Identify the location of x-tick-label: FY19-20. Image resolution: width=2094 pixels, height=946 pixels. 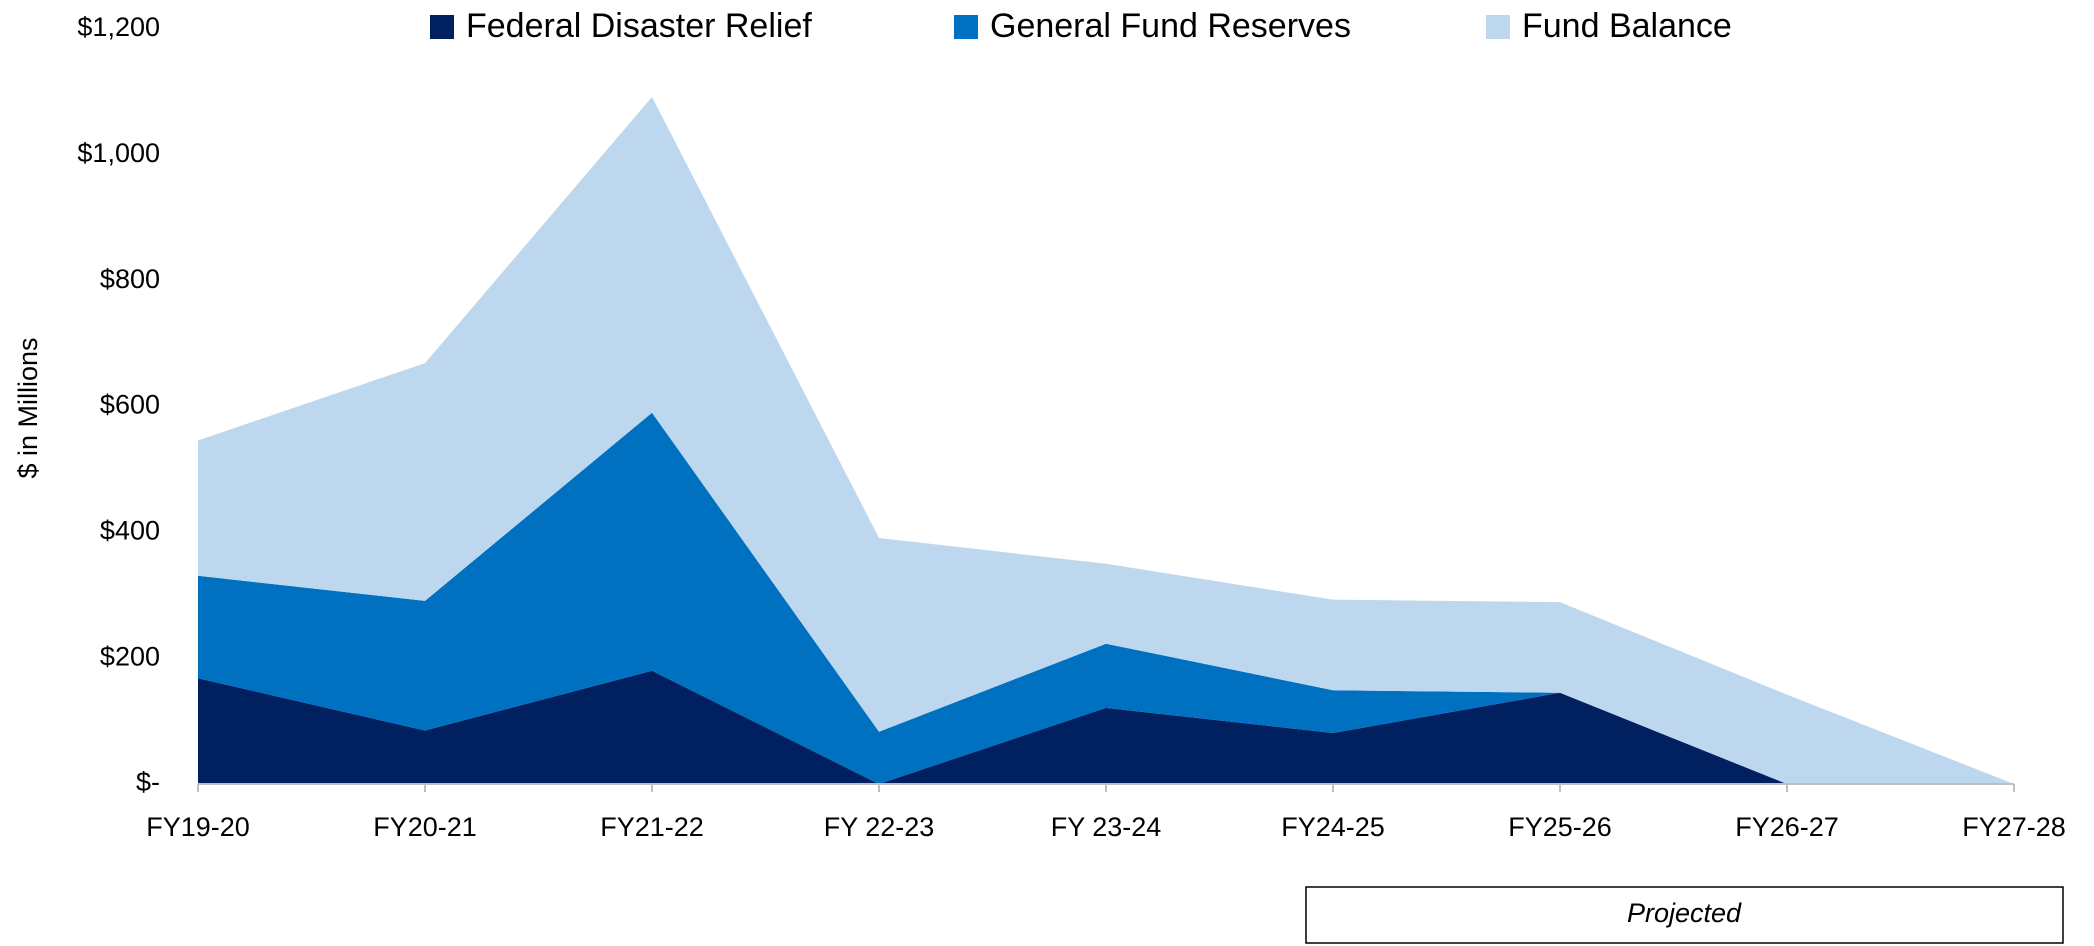
(198, 827).